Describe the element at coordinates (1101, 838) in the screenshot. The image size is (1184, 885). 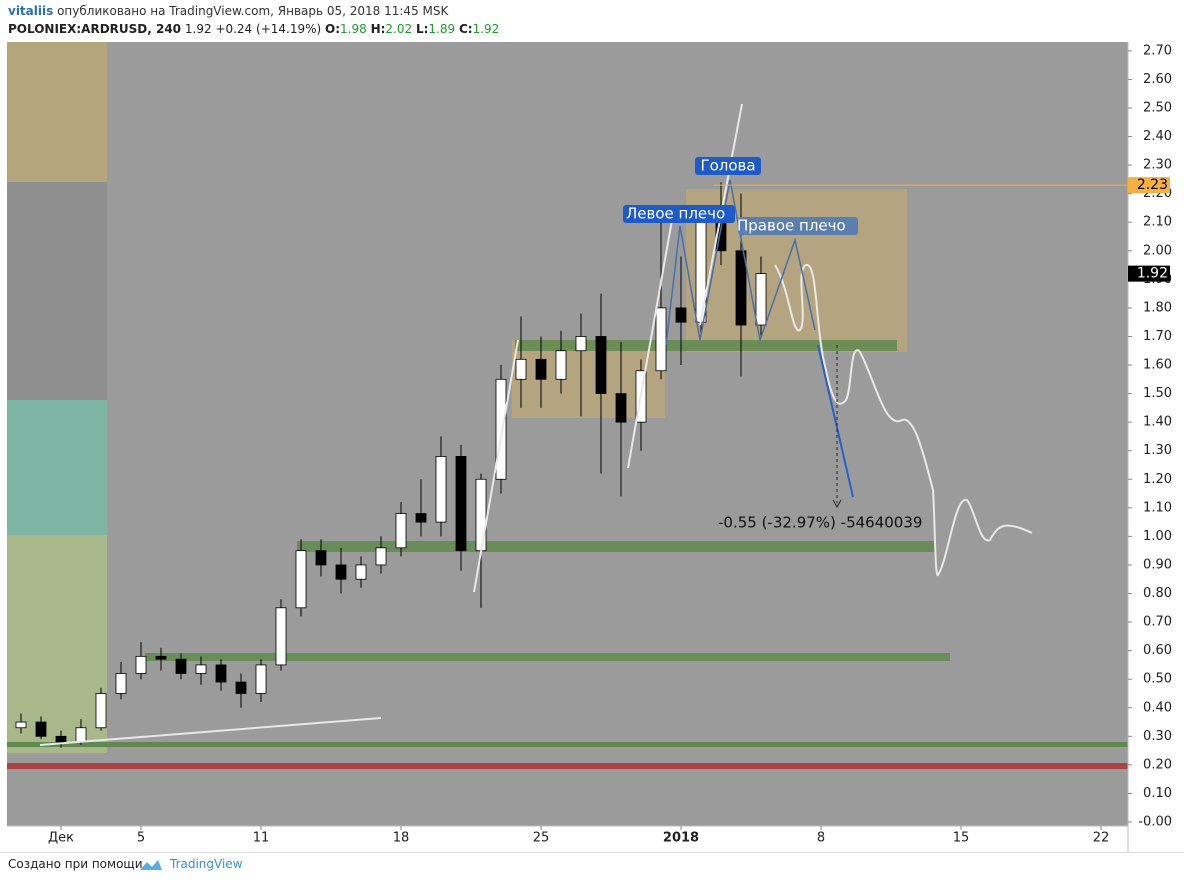
I see `x-tick-label: 22` at that location.